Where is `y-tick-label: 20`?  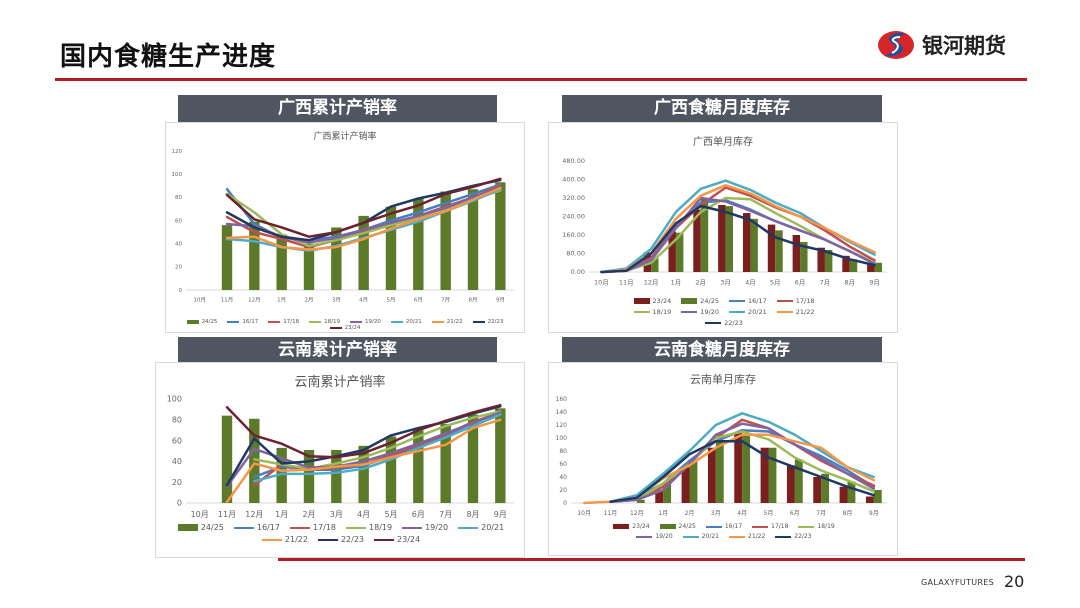 y-tick-label: 20 is located at coordinates (177, 482).